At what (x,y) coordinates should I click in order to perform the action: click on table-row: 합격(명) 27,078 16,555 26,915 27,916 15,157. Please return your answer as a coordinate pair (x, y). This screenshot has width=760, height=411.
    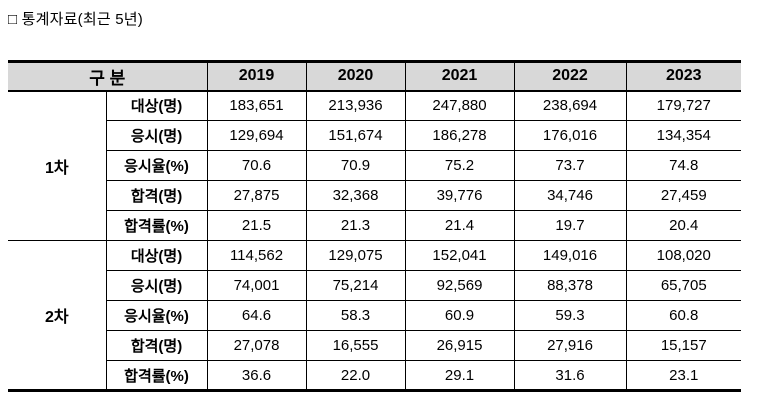
    Looking at the image, I should click on (375, 345).